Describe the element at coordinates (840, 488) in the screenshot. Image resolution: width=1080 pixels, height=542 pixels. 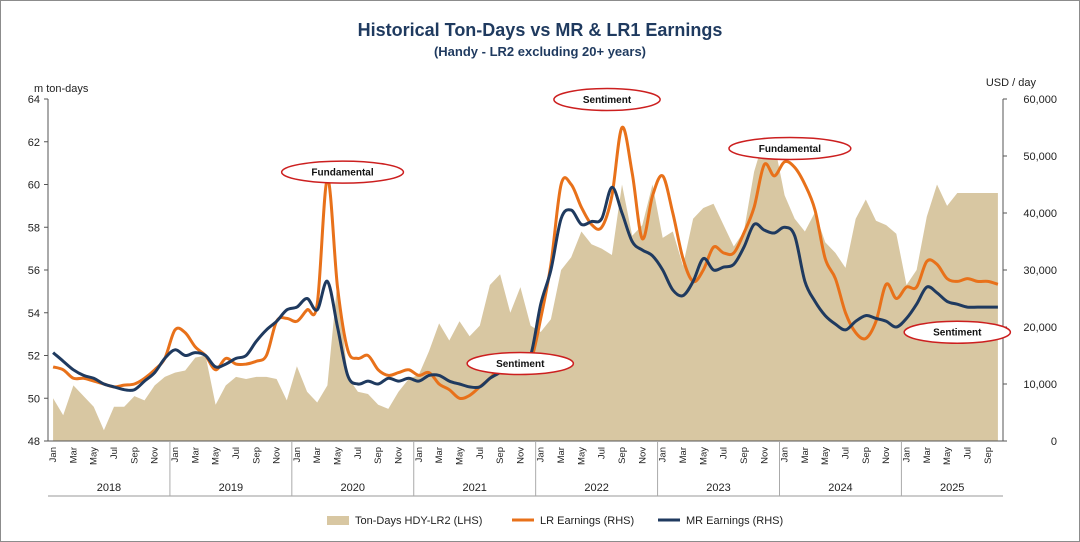
I see `year-label: 2024` at that location.